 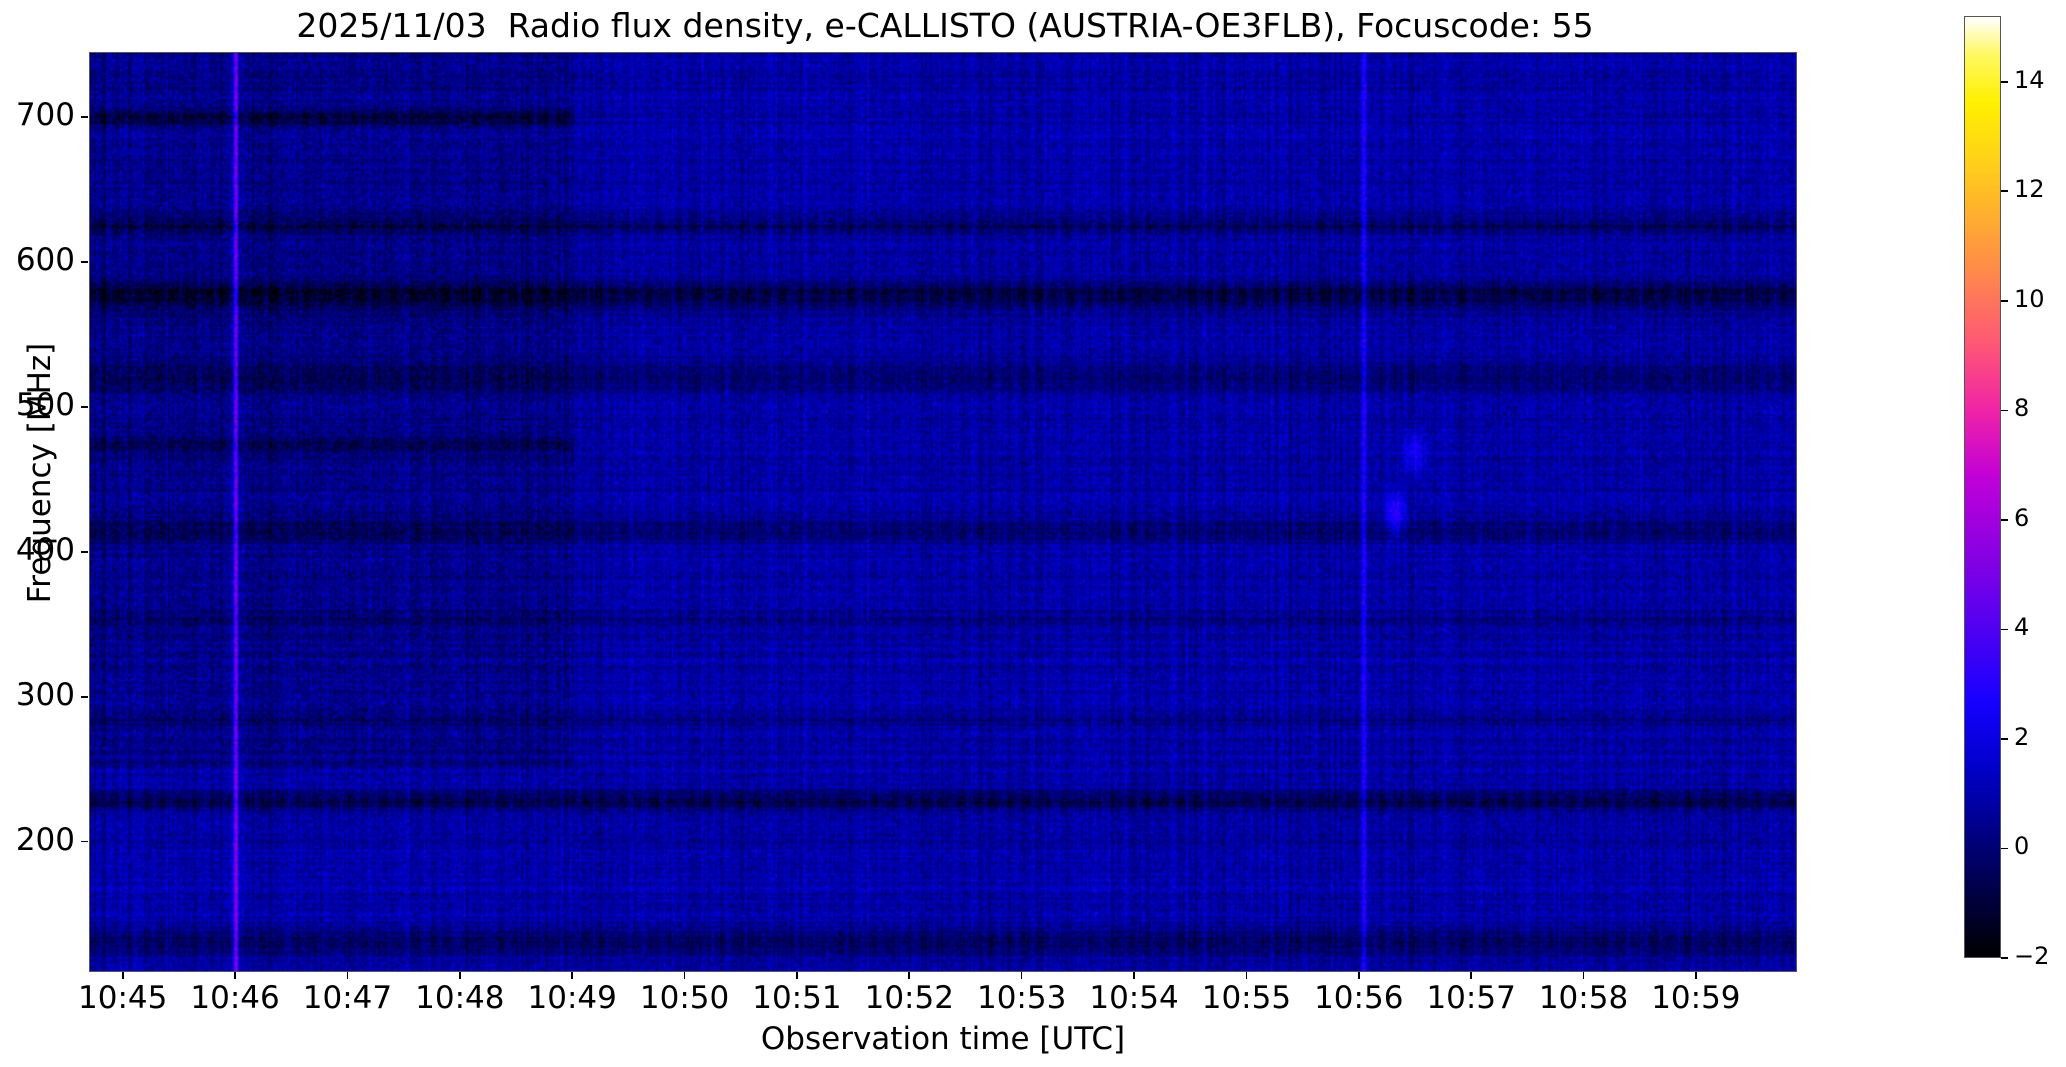 What do you see at coordinates (1583, 998) in the screenshot?
I see `x-tick-label: 10:58` at bounding box center [1583, 998].